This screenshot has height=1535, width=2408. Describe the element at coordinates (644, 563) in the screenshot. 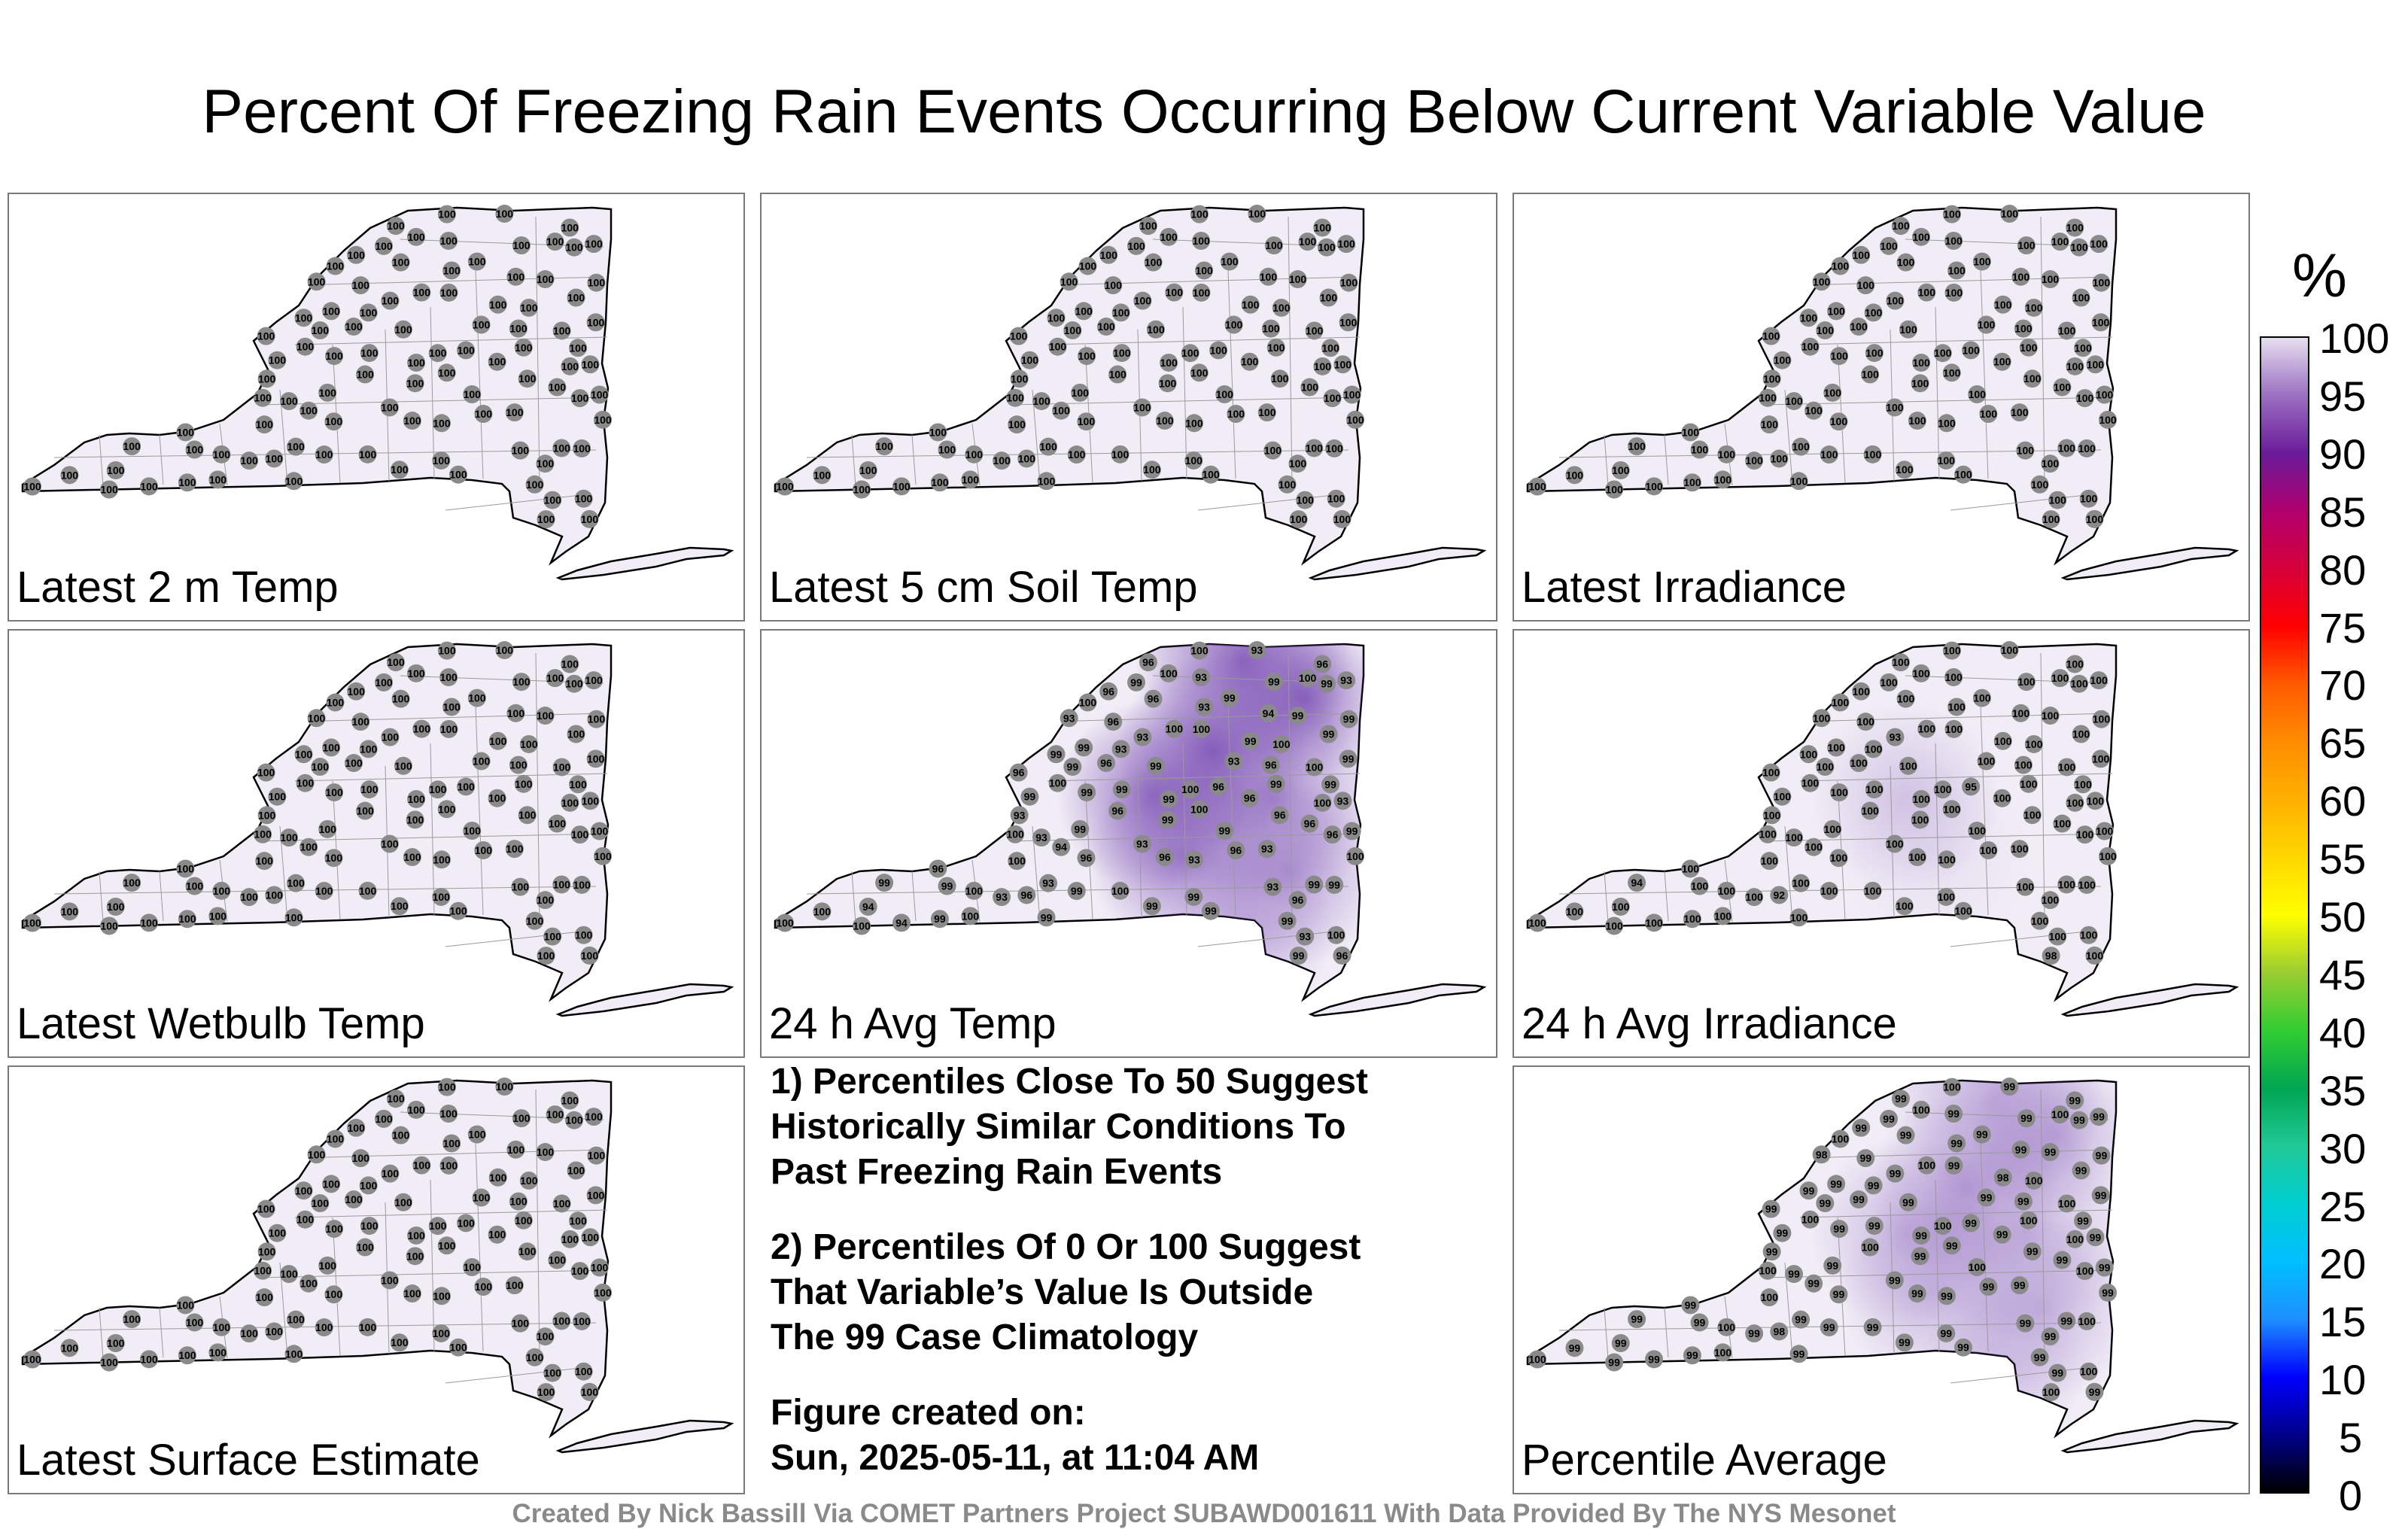

I see `long-island` at that location.